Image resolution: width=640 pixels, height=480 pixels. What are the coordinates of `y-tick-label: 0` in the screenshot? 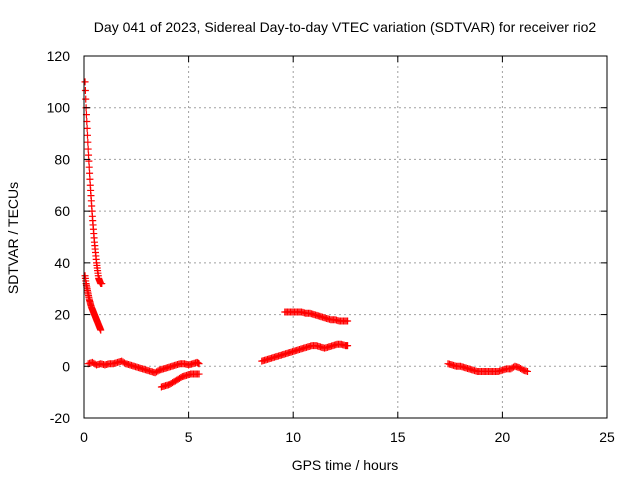 It's located at (66, 366).